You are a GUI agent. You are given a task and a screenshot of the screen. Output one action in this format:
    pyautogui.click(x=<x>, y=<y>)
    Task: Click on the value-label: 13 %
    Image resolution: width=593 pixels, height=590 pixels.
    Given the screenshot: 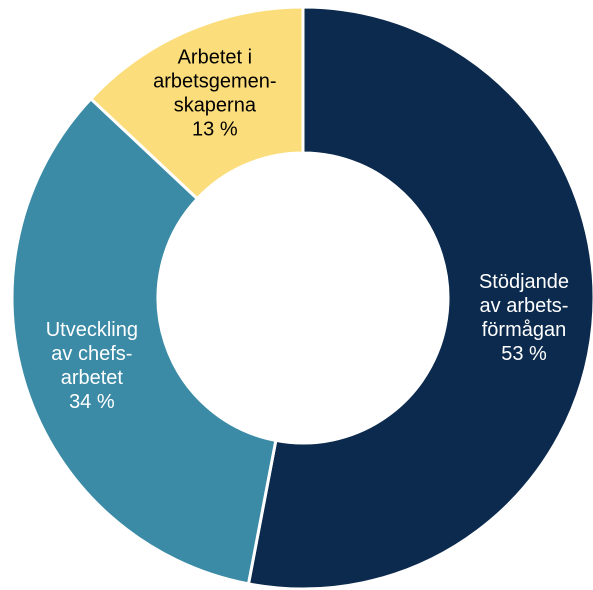 What is the action you would take?
    pyautogui.click(x=215, y=130)
    